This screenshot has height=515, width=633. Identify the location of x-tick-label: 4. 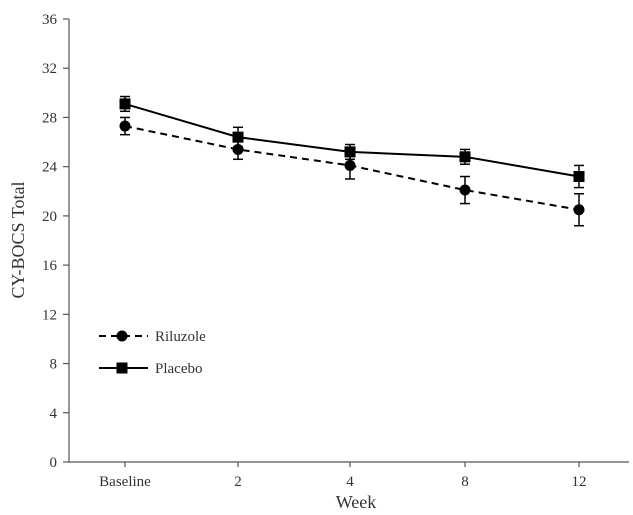
(350, 482).